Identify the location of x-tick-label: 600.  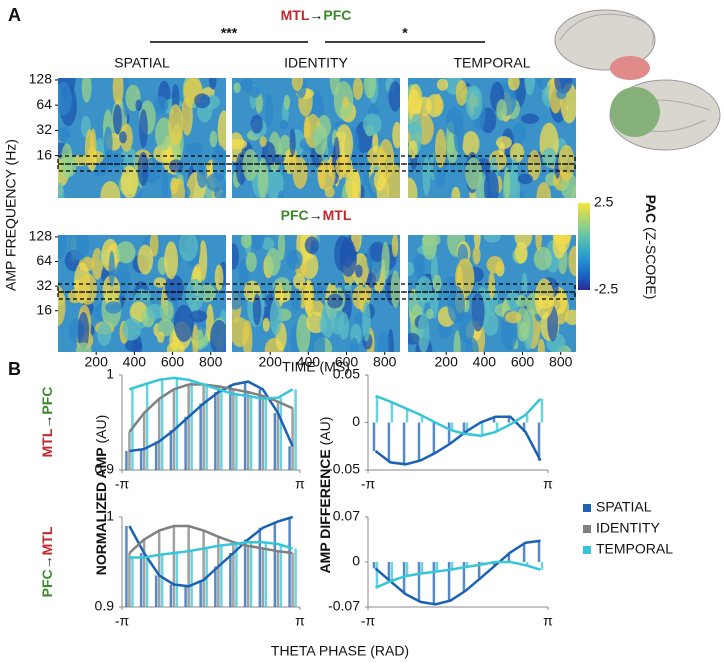
(347, 362).